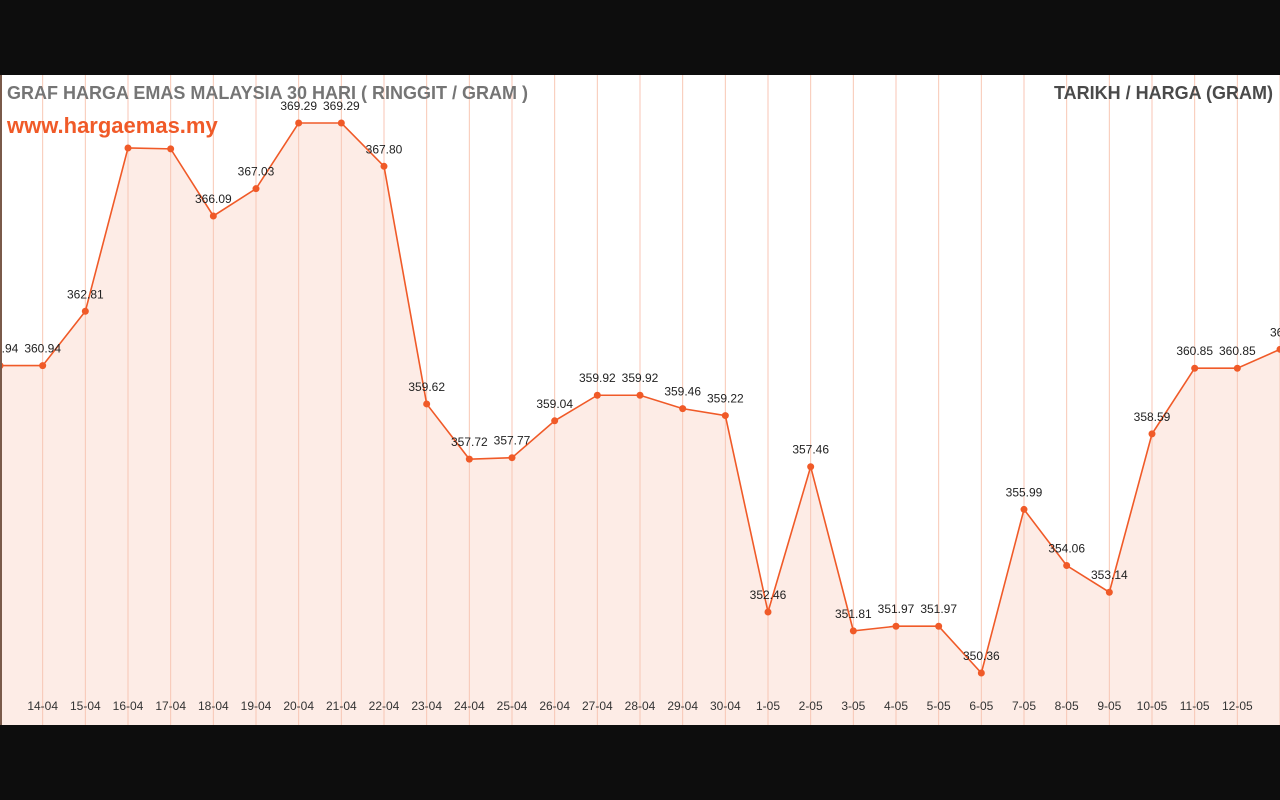 This screenshot has height=800, width=1280. What do you see at coordinates (426, 706) in the screenshot?
I see `x-tick-label: 23-04` at bounding box center [426, 706].